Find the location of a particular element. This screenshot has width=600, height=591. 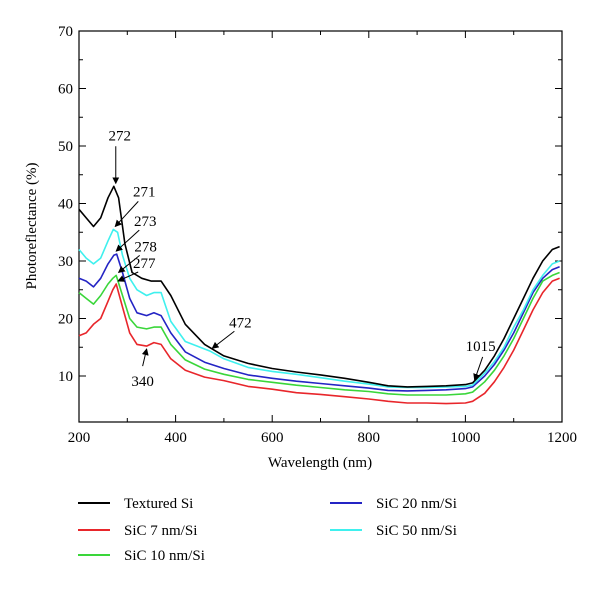

y-tick-label: 30 is located at coordinates (65, 262).